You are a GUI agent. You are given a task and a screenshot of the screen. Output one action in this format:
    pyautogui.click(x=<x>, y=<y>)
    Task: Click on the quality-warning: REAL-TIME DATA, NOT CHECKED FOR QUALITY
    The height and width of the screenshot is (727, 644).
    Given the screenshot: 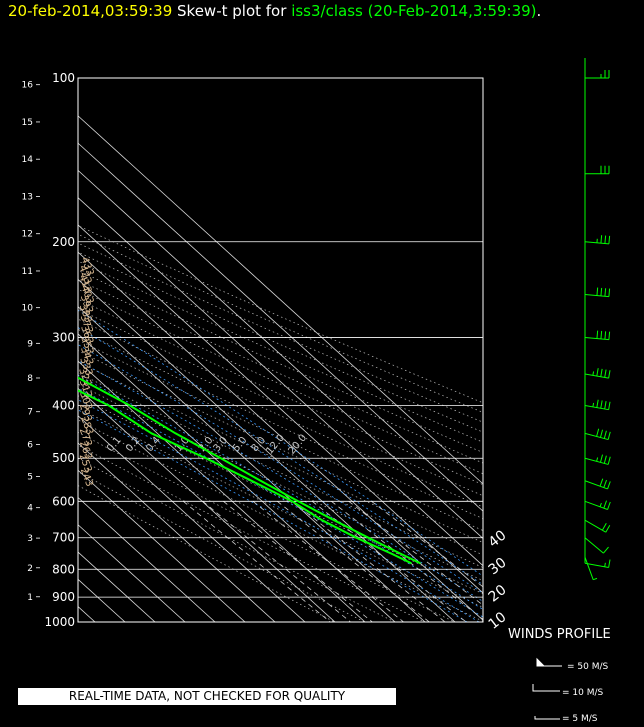 What is the action you would take?
    pyautogui.click(x=207, y=696)
    